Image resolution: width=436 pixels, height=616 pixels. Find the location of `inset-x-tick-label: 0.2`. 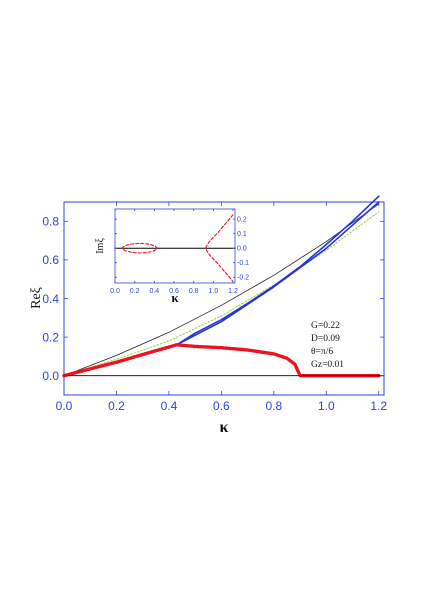

inset-x-tick-label: 0.2 is located at coordinates (135, 291).